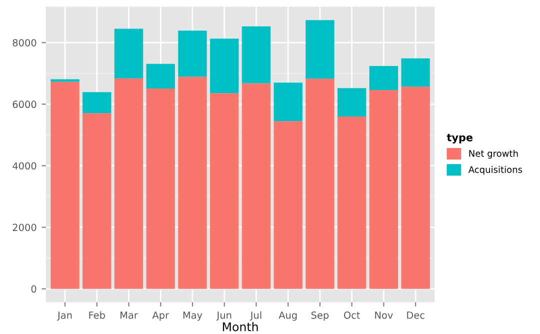  I want to click on y-tick-label: 2000, so click(24, 228).